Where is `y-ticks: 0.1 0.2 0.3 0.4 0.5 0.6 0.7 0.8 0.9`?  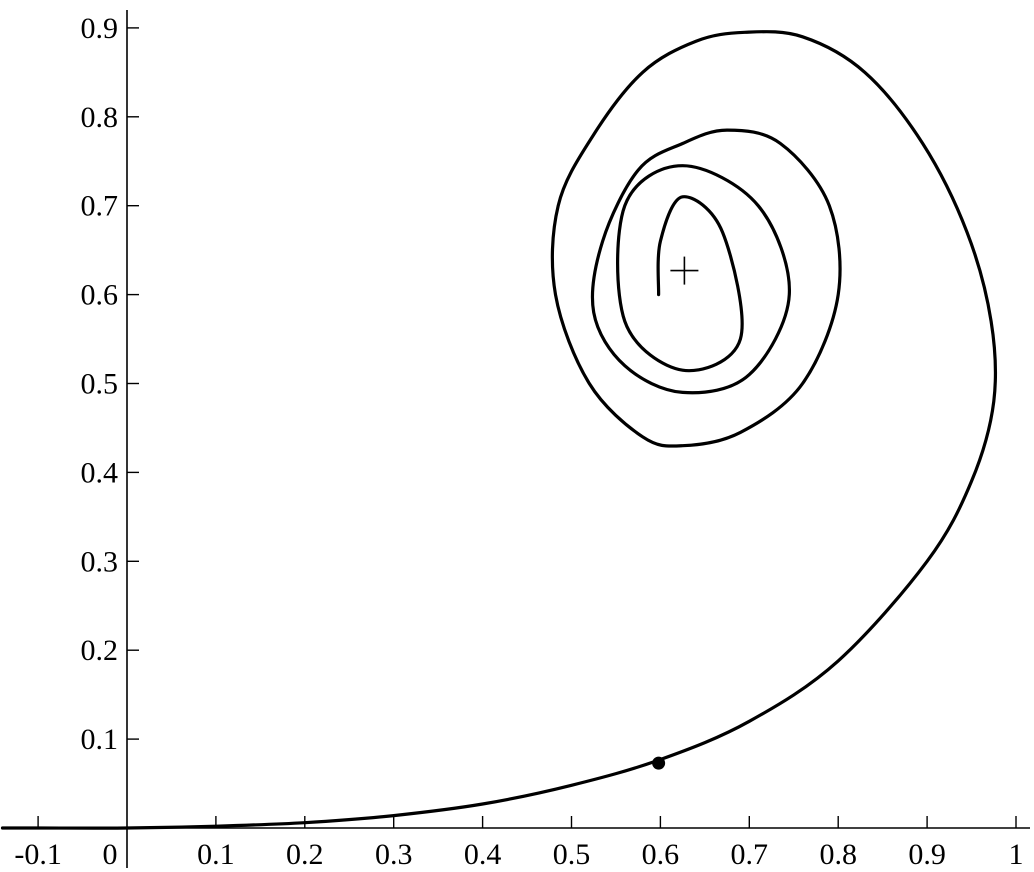 y-ticks: 0.1 0.2 0.3 0.4 0.5 0.6 0.7 0.8 0.9 is located at coordinates (110, 384).